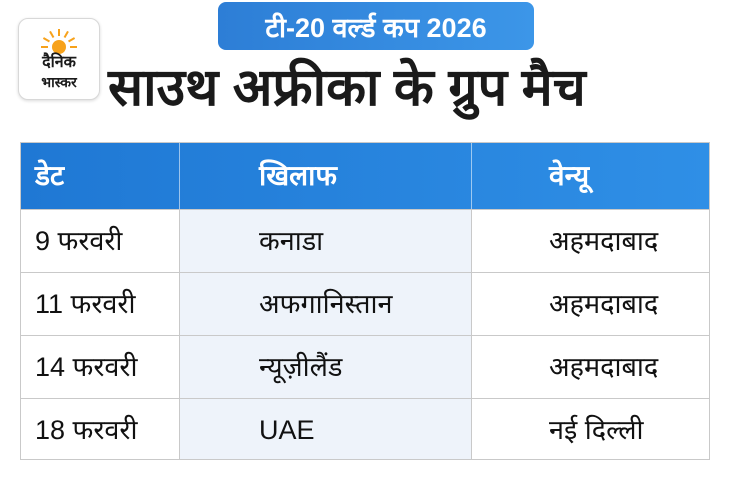 The width and height of the screenshot is (730, 481). I want to click on header-date: डेट, so click(50, 175).